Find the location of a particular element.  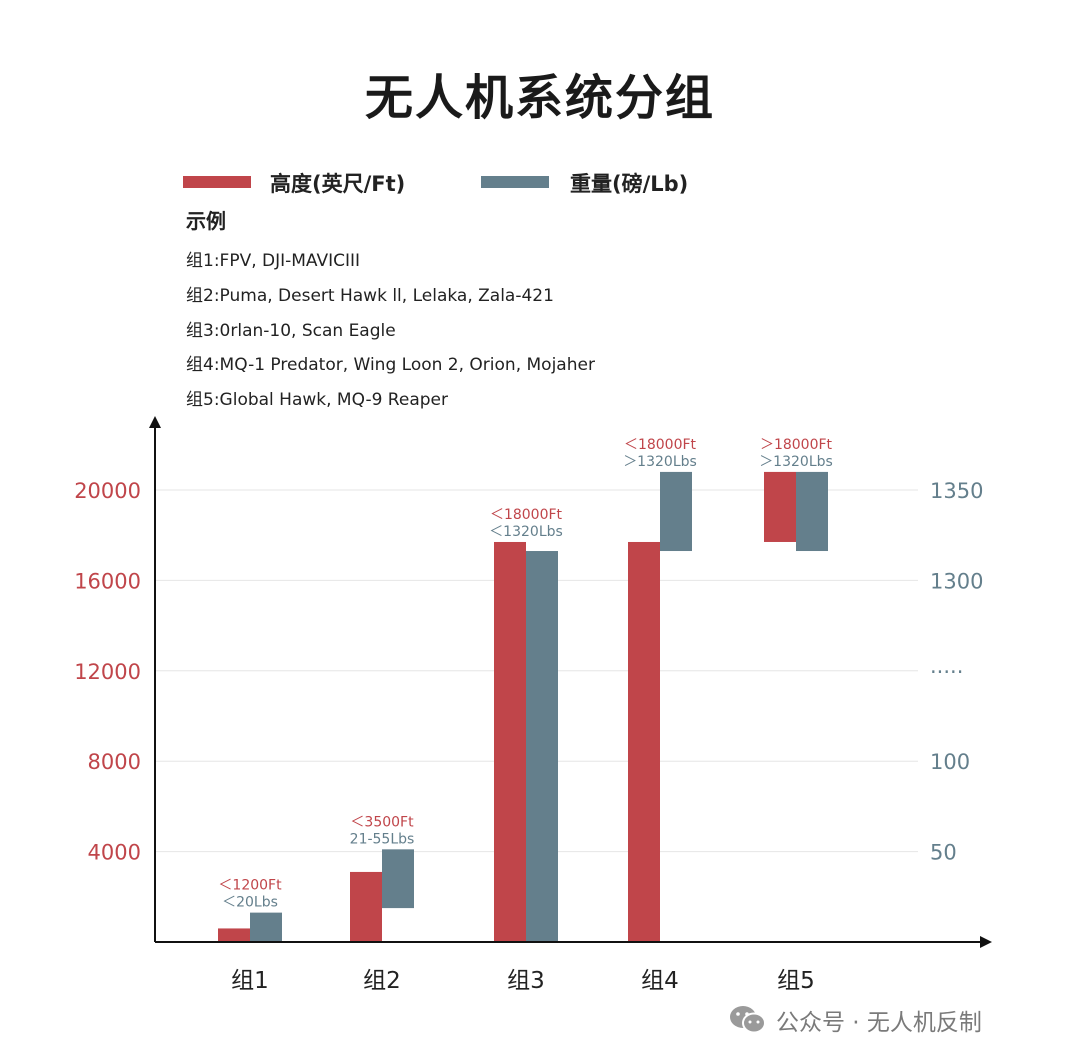

left-axis-tick-label: 20000 is located at coordinates (107, 491).